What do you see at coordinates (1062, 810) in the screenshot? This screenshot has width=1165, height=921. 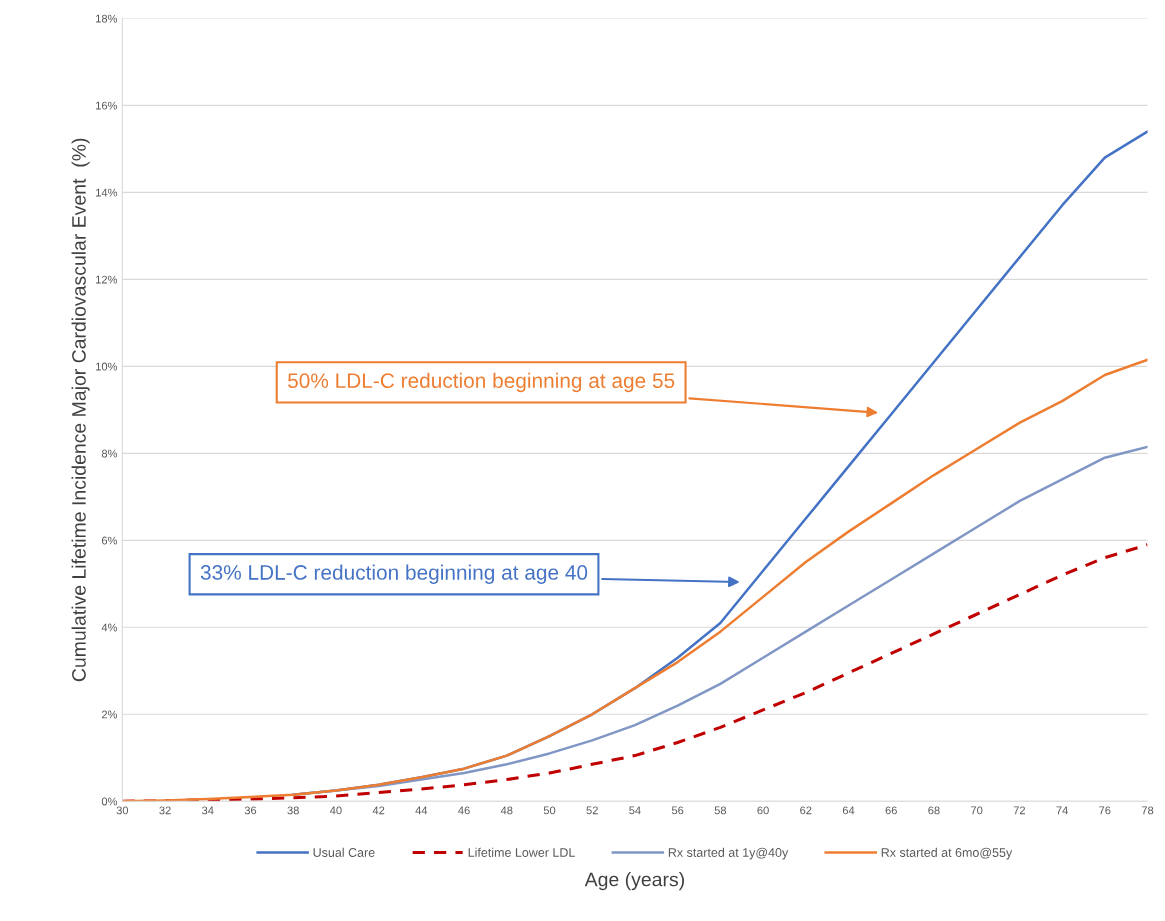 I see `x-tick-label: 74` at bounding box center [1062, 810].